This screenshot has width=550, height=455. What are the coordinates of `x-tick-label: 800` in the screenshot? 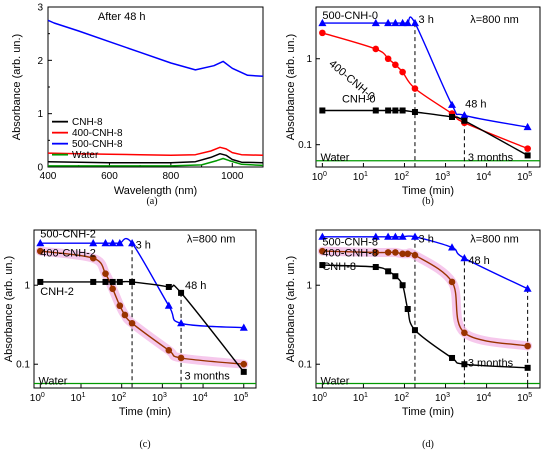 It's located at (171, 176).